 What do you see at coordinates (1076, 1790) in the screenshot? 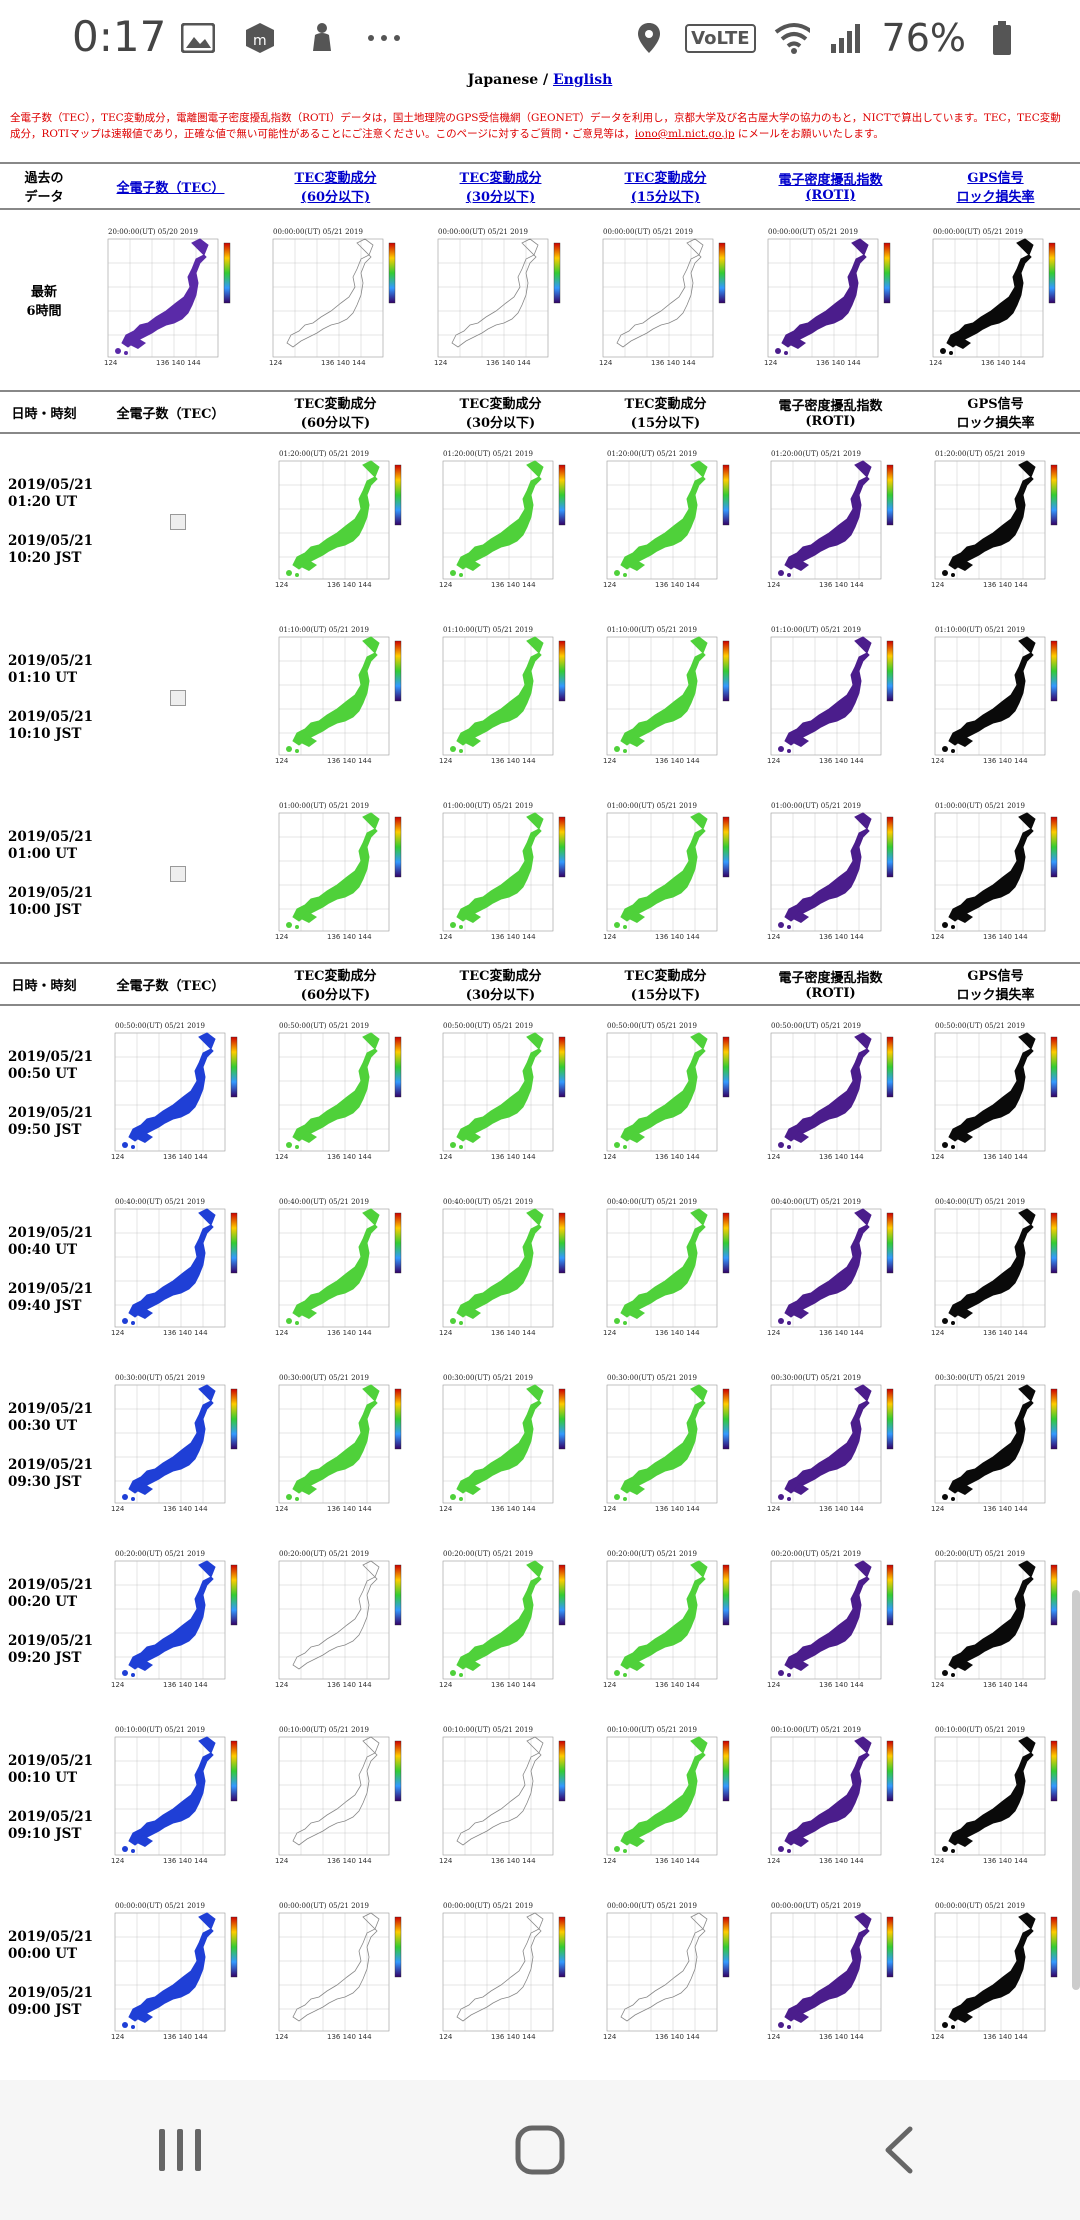
I see `scrollbar-handle` at bounding box center [1076, 1790].